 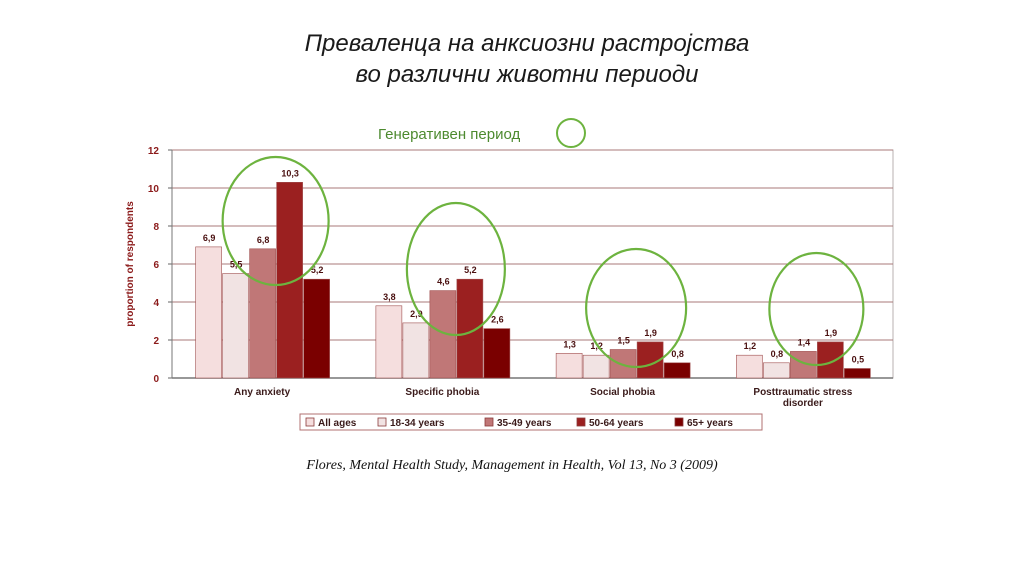 What do you see at coordinates (527, 74) in the screenshot?
I see `title-line-2: во различни животни периоди` at bounding box center [527, 74].